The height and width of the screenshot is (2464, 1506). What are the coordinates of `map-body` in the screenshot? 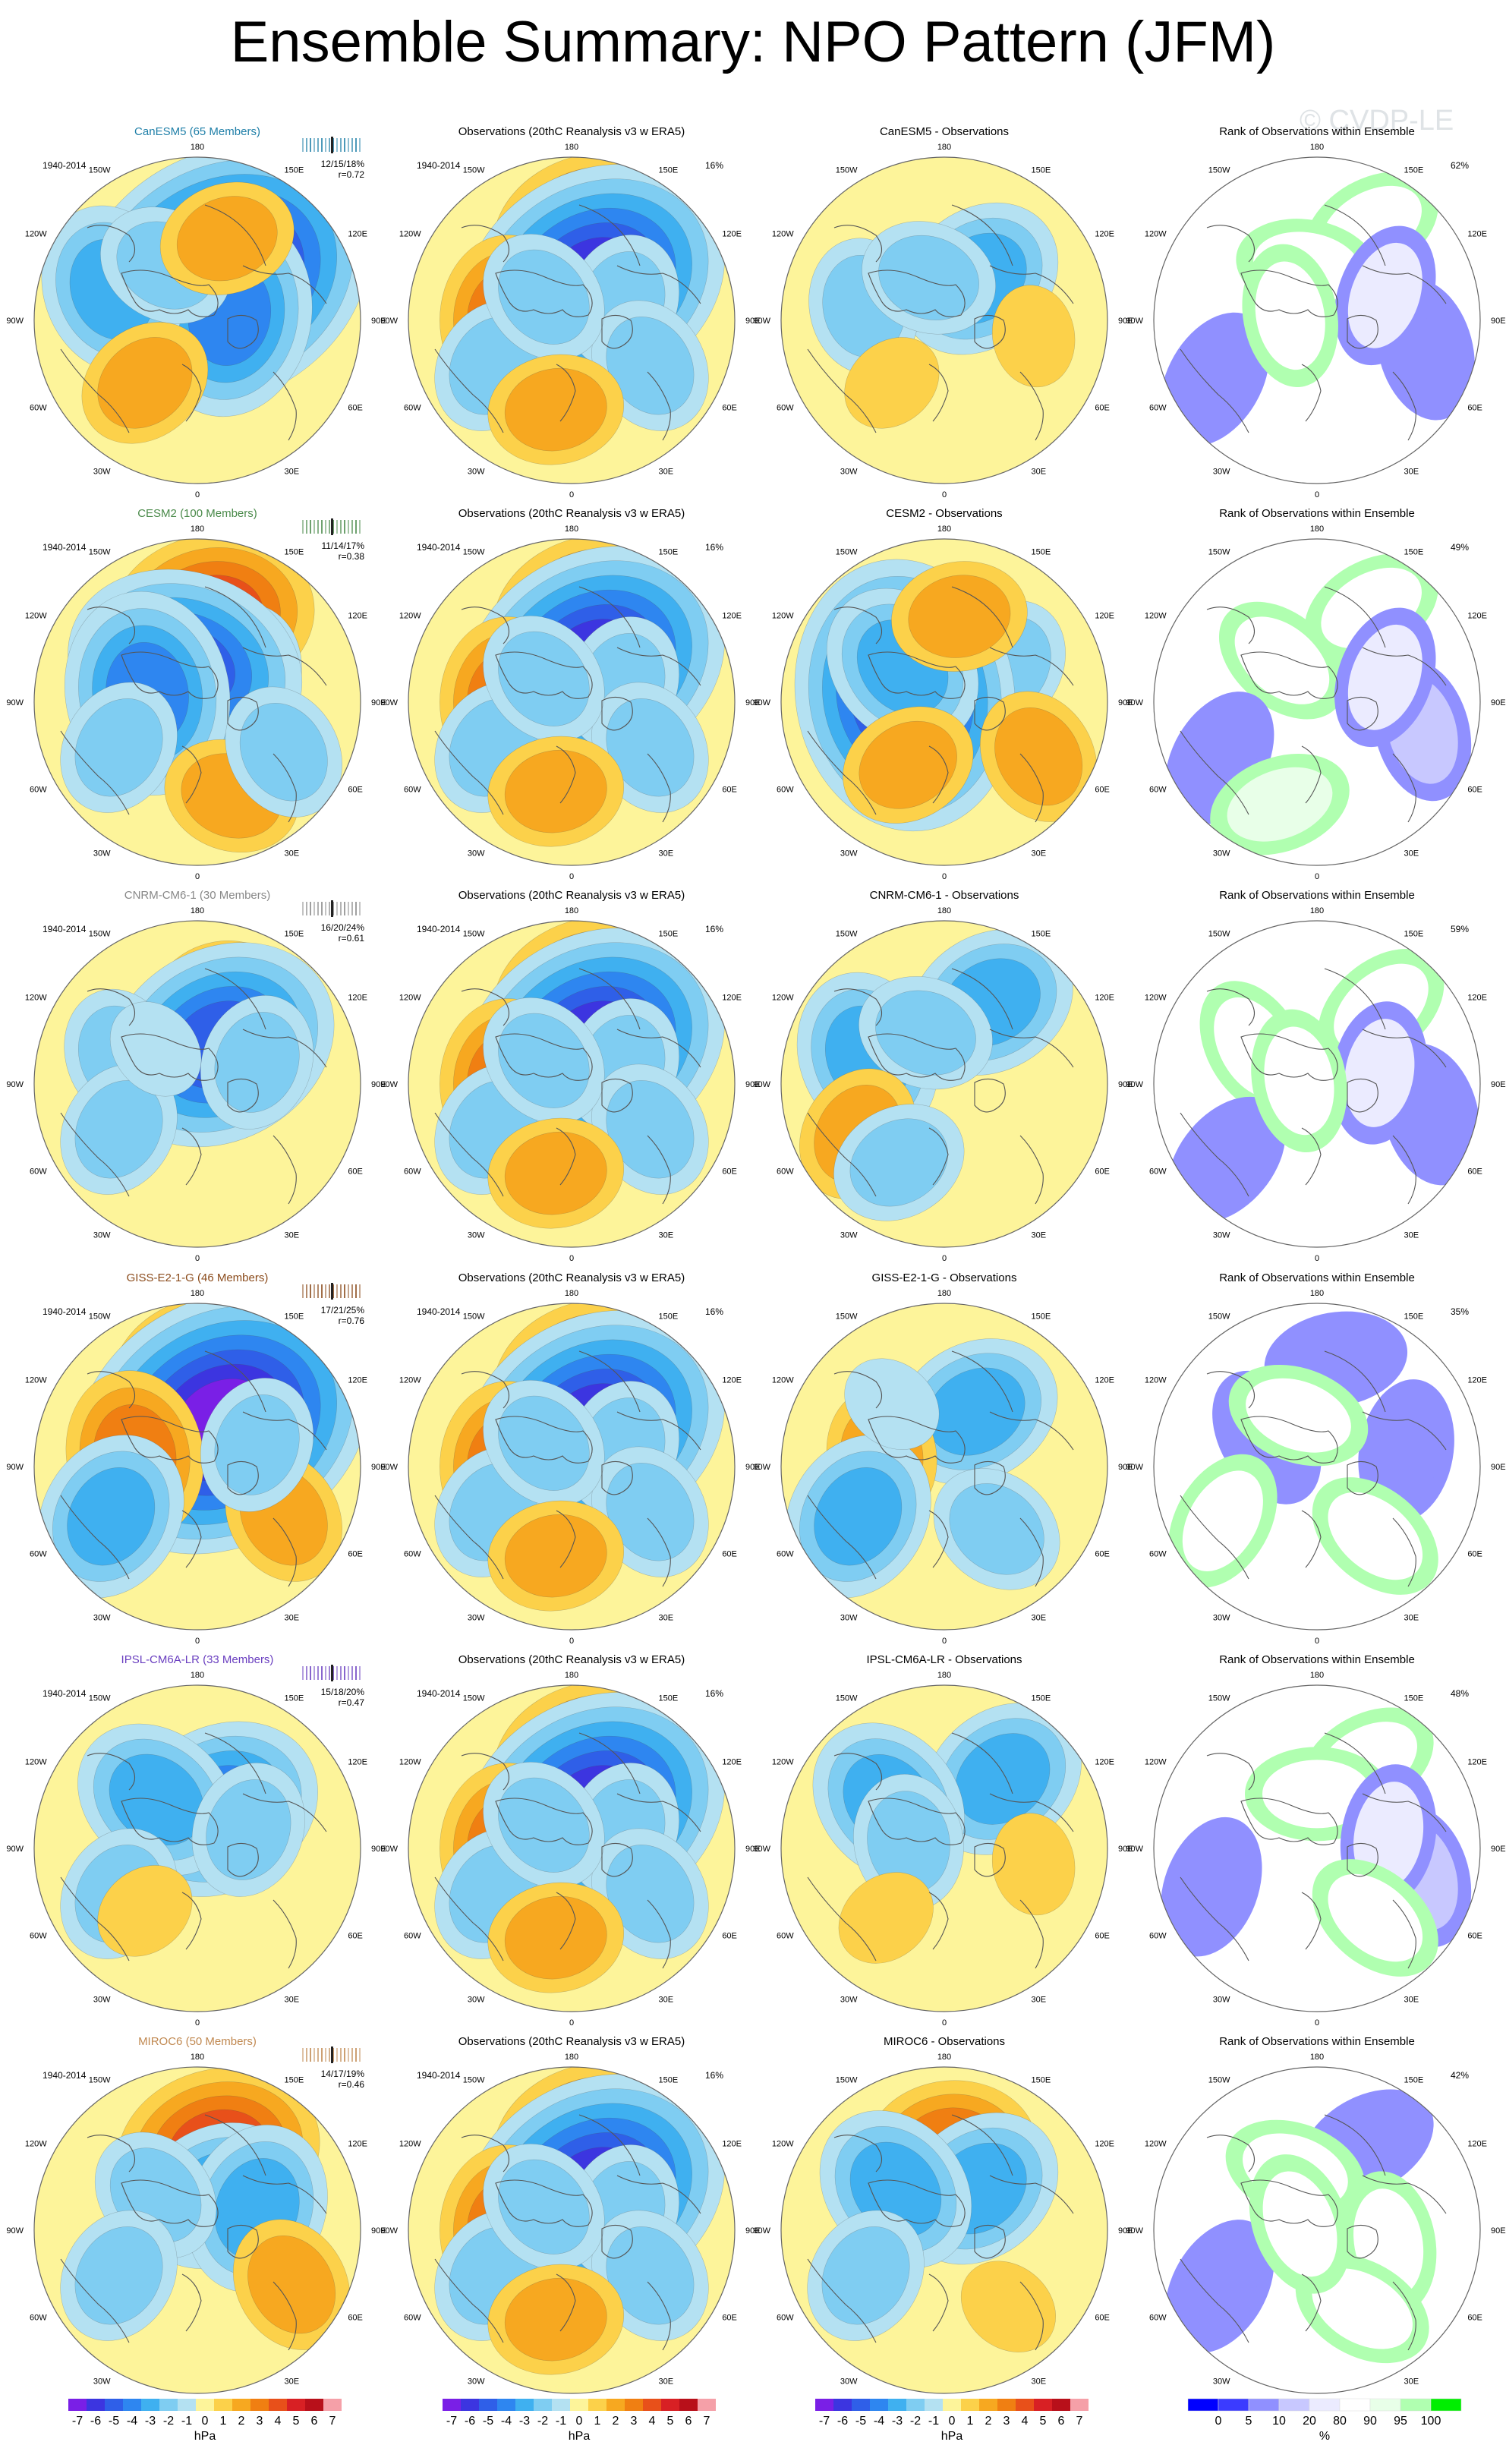 It's located at (197, 321).